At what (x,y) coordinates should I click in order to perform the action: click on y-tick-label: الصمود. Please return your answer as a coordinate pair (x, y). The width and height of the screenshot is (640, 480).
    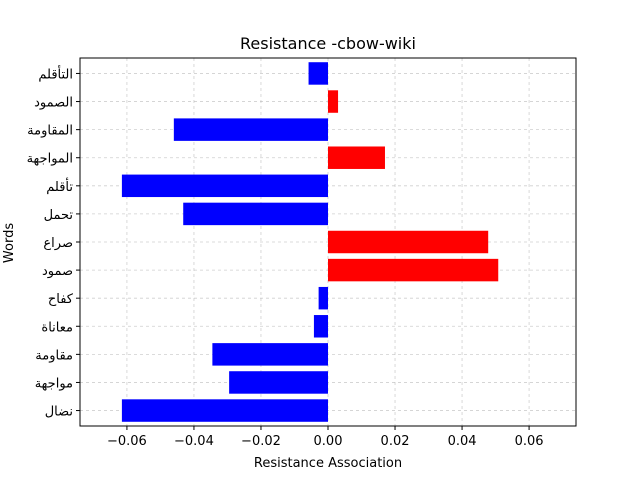
    Looking at the image, I should click on (53, 103).